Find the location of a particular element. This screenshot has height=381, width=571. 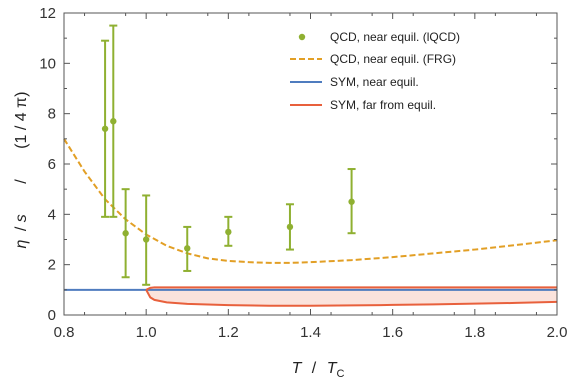

y-tick-label: 10 is located at coordinates (47, 63).